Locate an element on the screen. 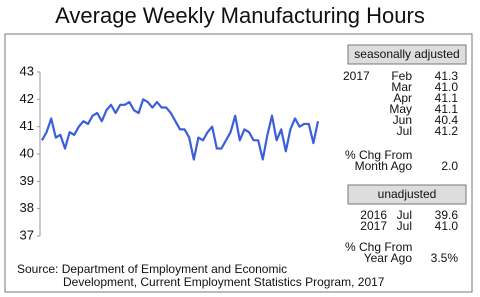 This screenshot has width=480, height=297. month: Jun is located at coordinates (402, 120).